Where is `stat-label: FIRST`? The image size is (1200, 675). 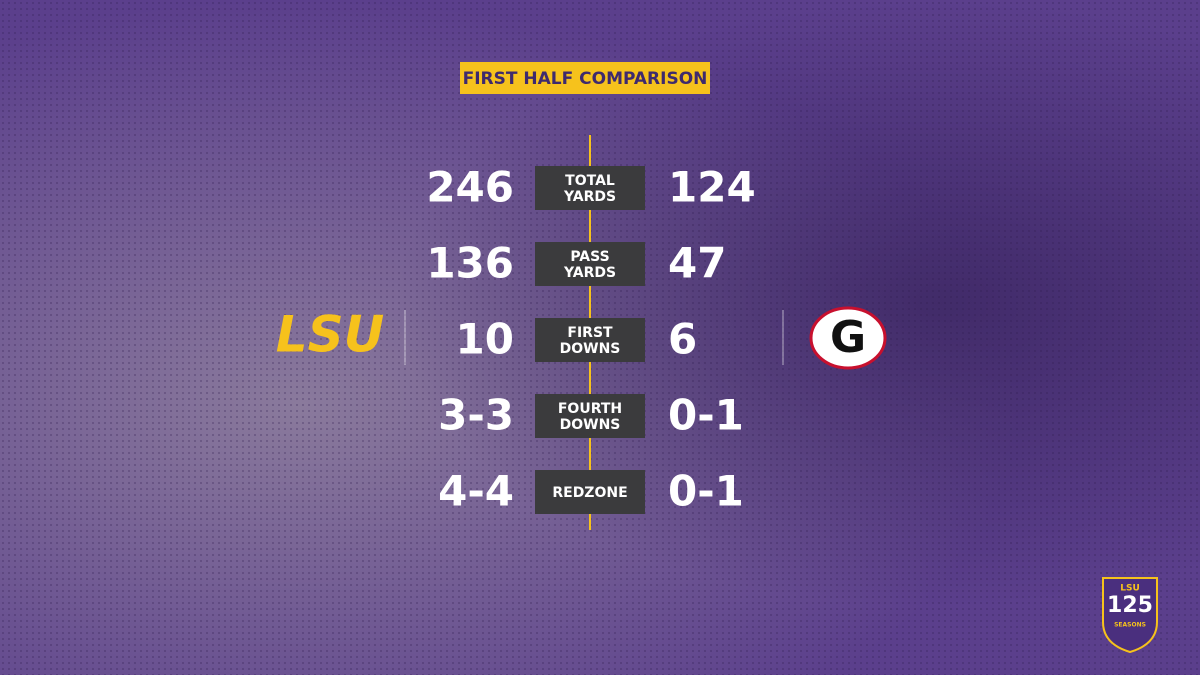 stat-label: FIRST is located at coordinates (590, 333).